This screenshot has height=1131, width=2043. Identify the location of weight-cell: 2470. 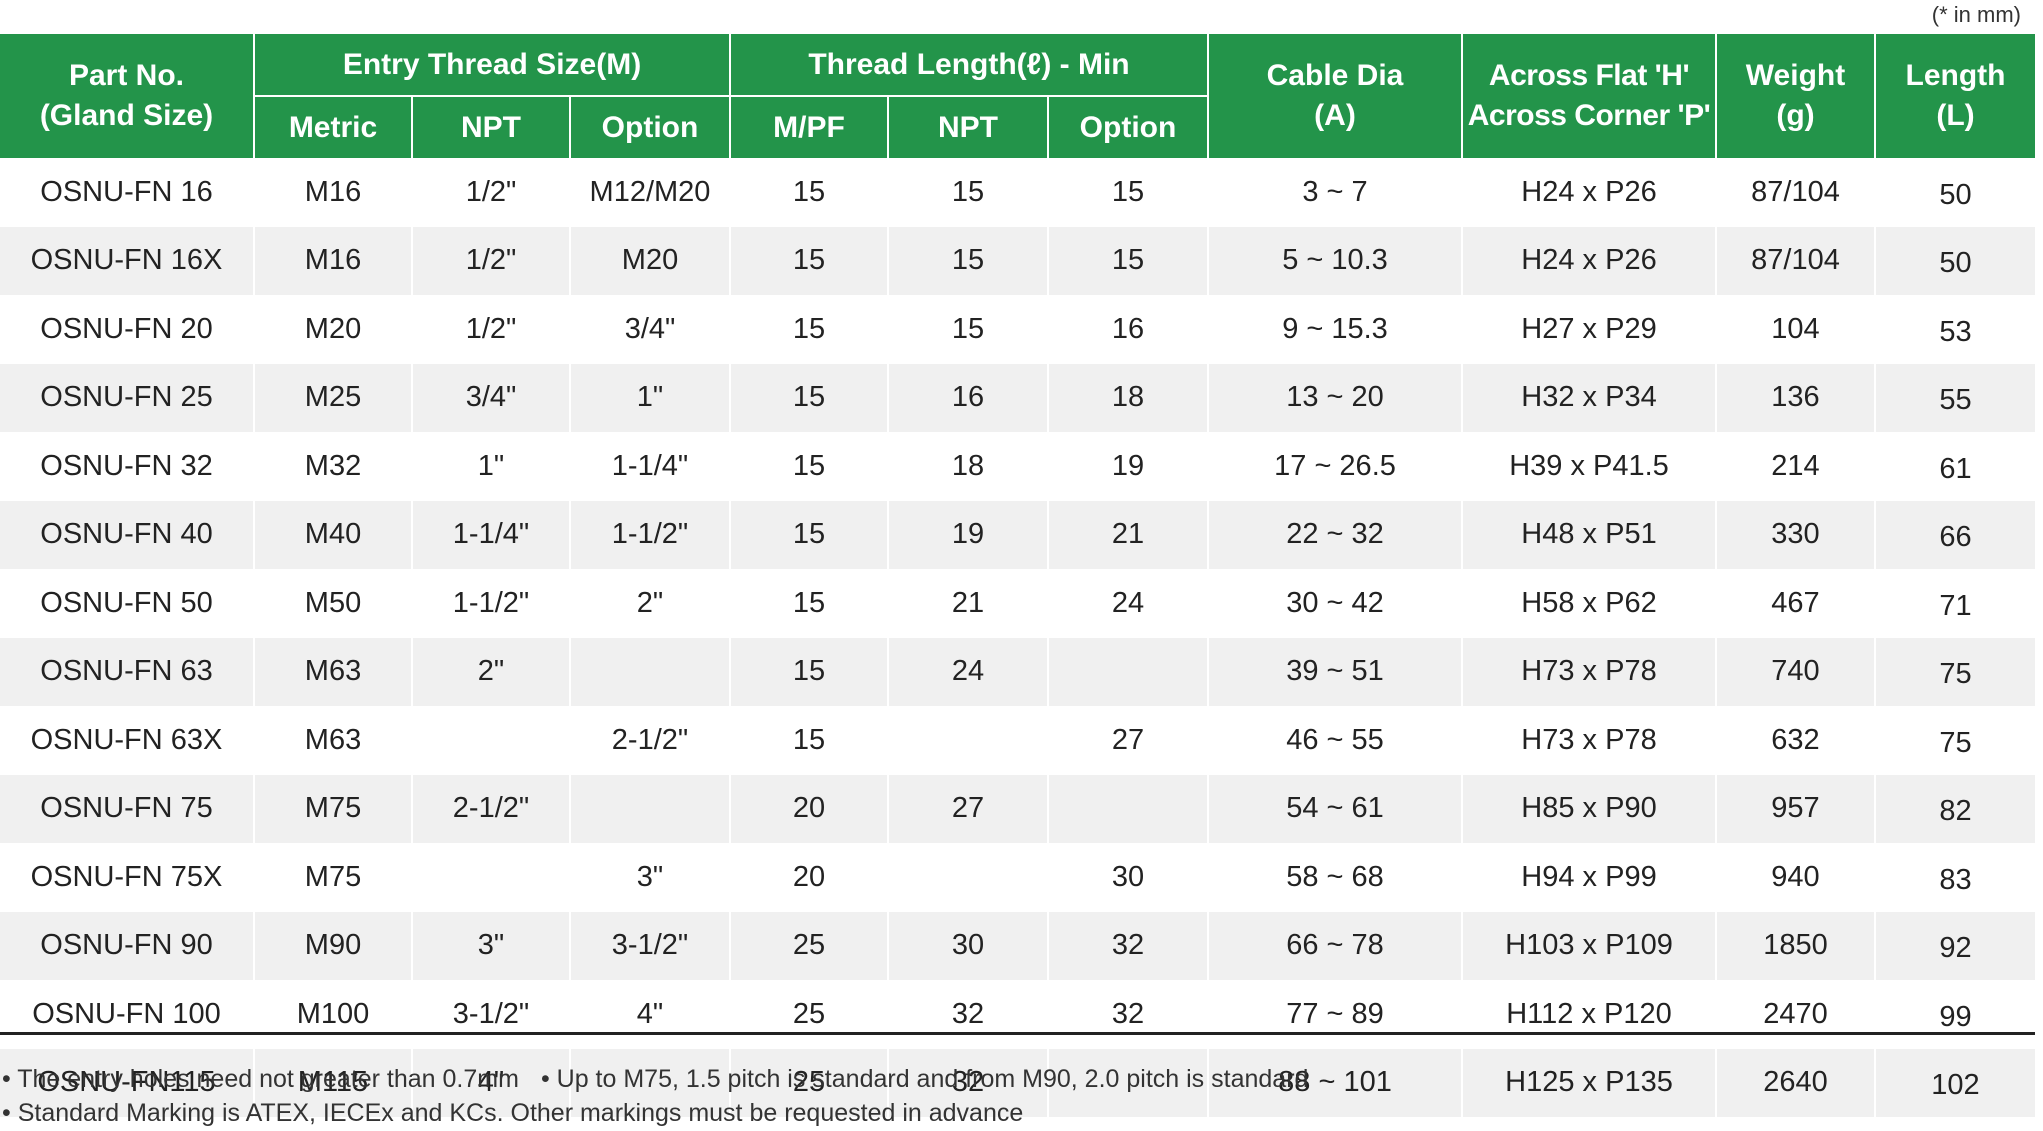
(1795, 1014).